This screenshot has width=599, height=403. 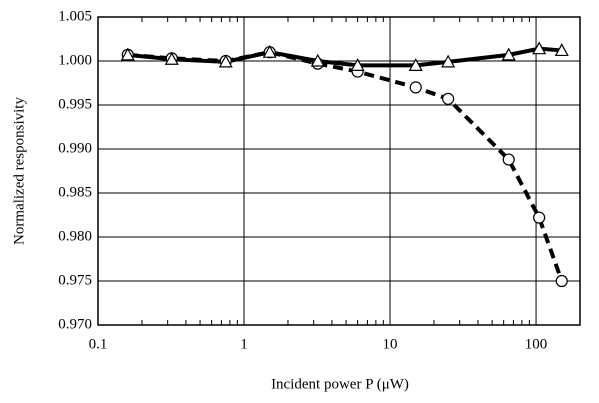 What do you see at coordinates (75, 60) in the screenshot?
I see `y-tick-label: 1.000` at bounding box center [75, 60].